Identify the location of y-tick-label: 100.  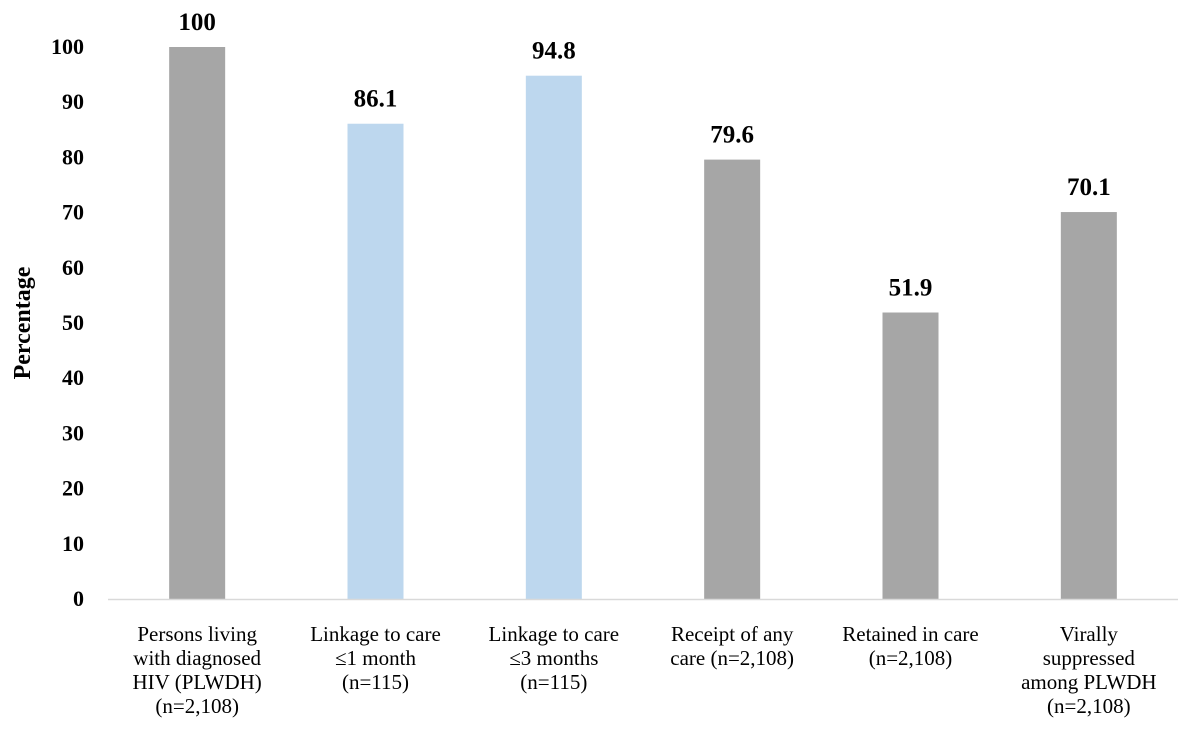
(67, 46).